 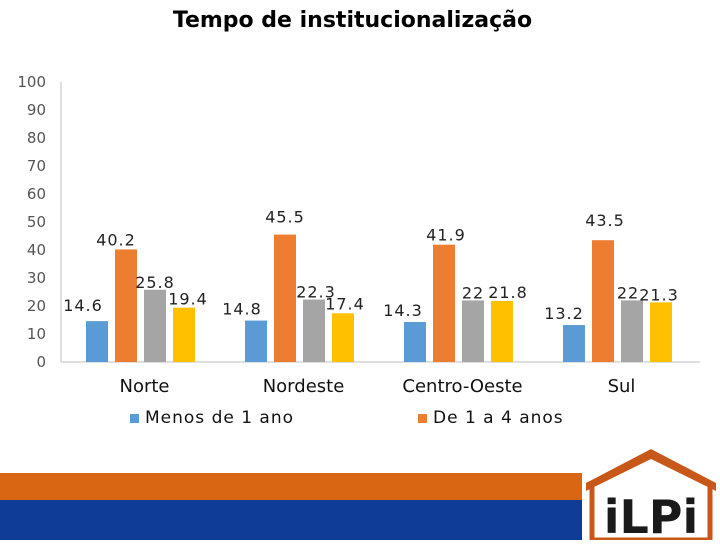 I want to click on footer-stripe-orange, so click(x=291, y=486).